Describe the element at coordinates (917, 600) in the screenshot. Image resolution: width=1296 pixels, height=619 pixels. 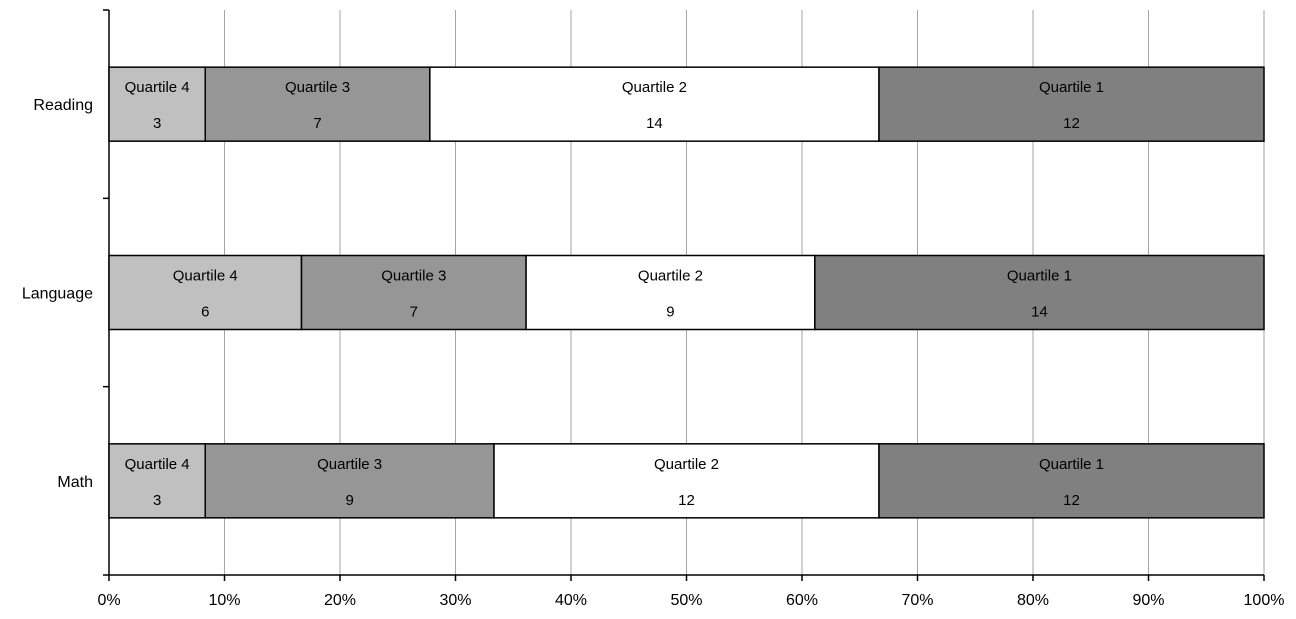
I see `x-tick-label: 70%` at that location.